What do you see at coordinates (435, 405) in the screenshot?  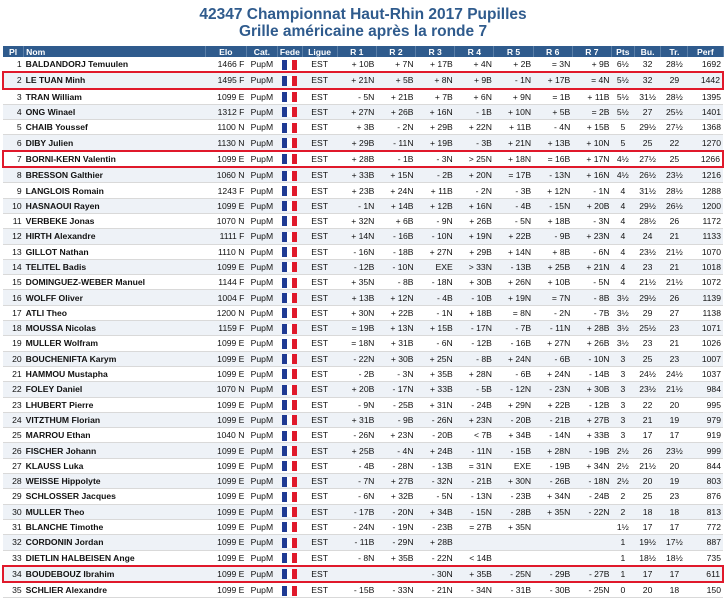 I see `cell-round-3: + 31N` at bounding box center [435, 405].